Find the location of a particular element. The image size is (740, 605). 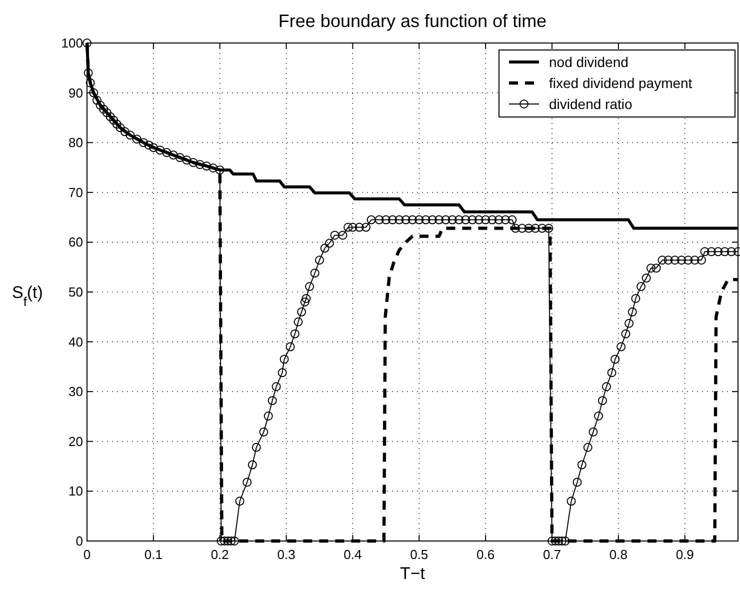

y-tick-label: 10 is located at coordinates (75, 491).